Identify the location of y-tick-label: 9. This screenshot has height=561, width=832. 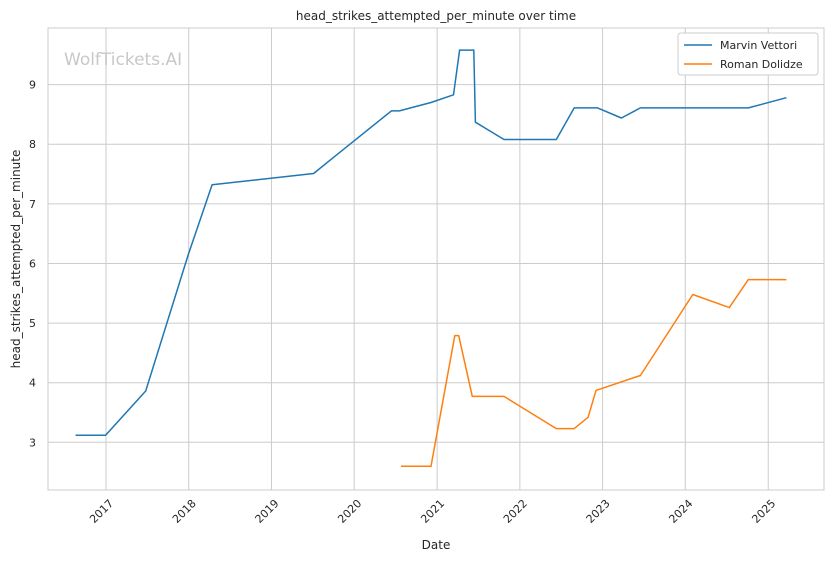
(32, 85).